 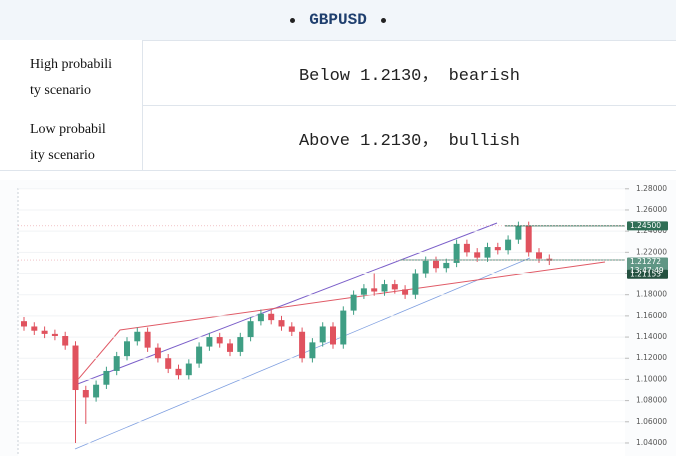 I want to click on y-tick-label: 1.04000, so click(x=651, y=442).